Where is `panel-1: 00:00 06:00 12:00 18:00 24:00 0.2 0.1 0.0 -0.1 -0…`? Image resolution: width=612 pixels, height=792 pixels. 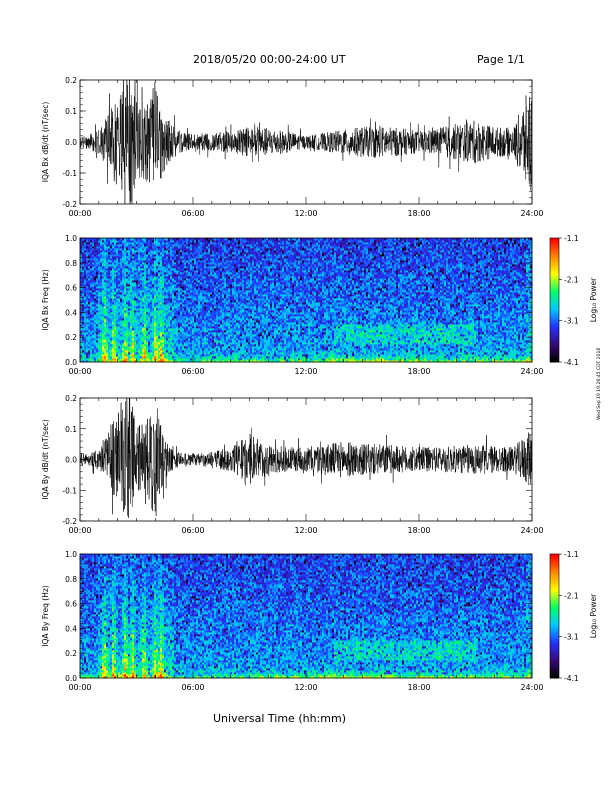 panel-1: 00:00 06:00 12:00 18:00 24:00 0.2 0.1 0.0 -0.1 -0… is located at coordinates (292, 147).